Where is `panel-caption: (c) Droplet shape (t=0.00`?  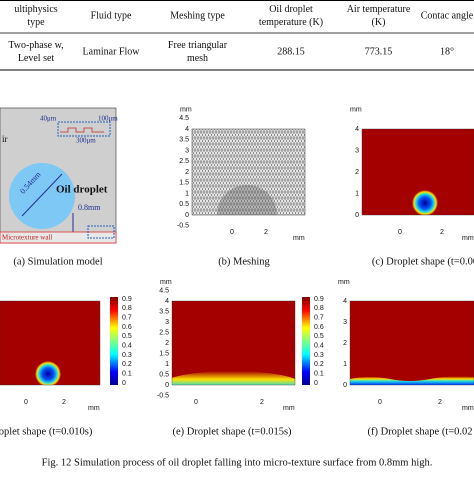 panel-caption: (c) Droplet shape (t=0.00 is located at coordinates (423, 261).